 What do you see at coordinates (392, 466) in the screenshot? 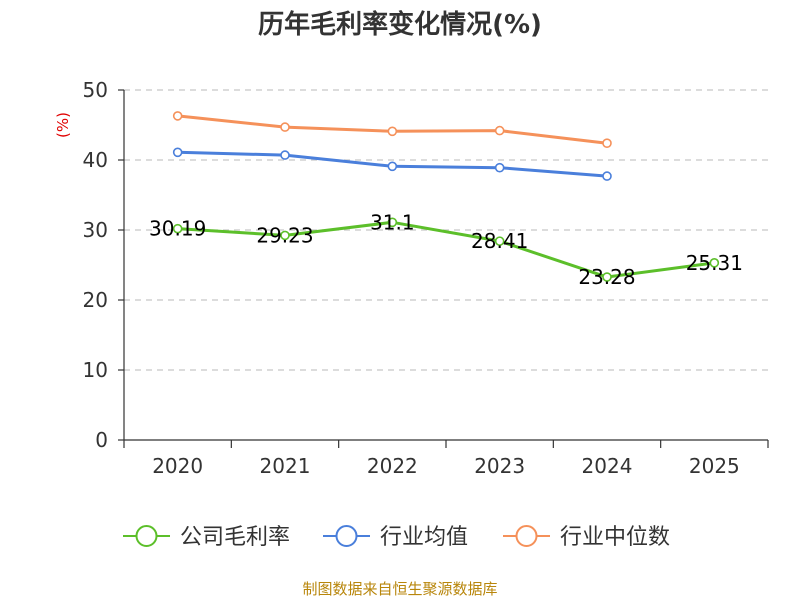
I see `x-tick-label: 2022` at bounding box center [392, 466].